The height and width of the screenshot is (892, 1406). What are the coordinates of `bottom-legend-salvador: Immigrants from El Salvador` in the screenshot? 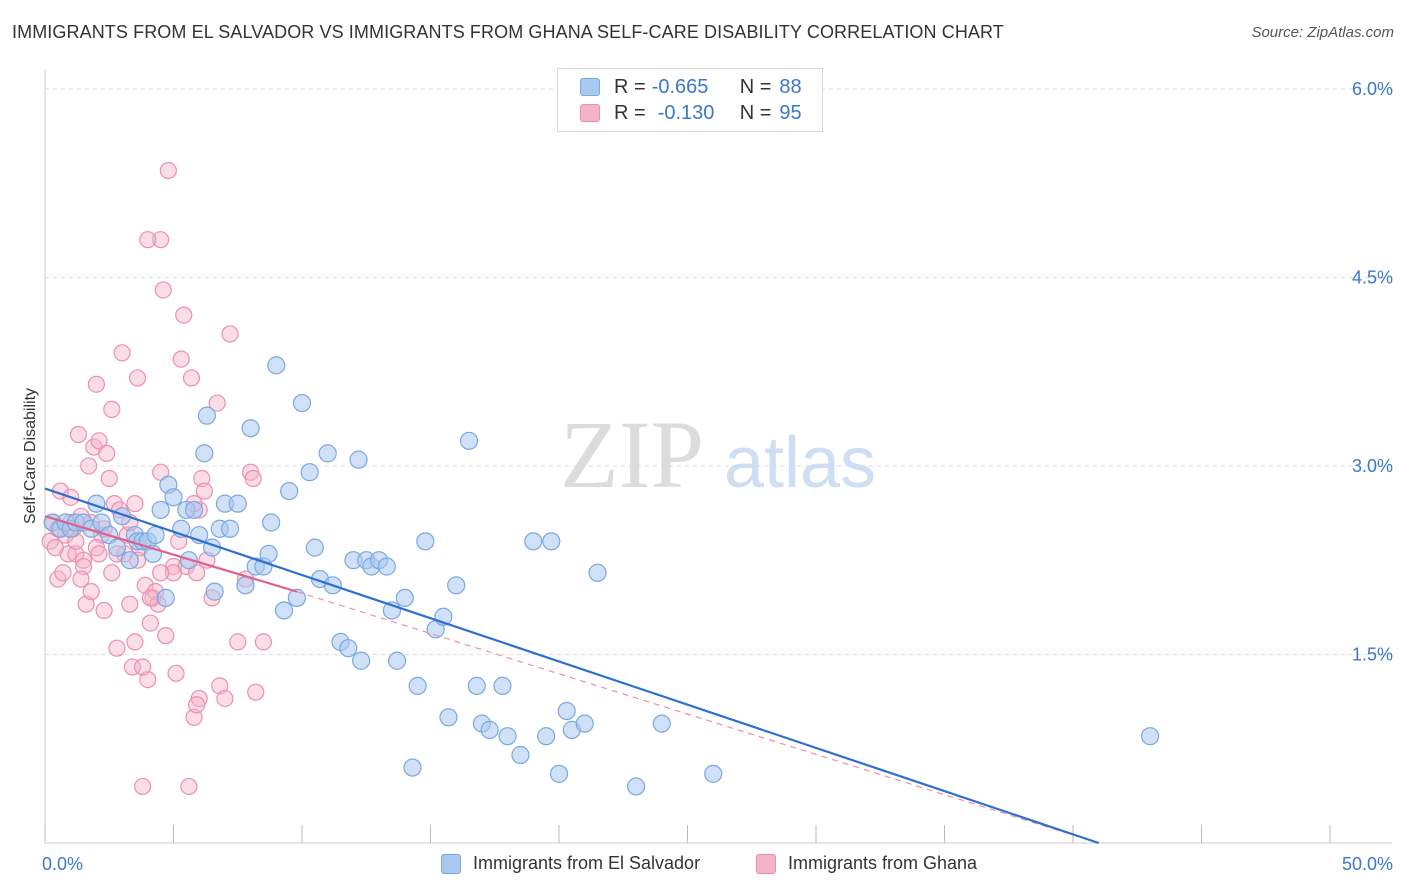 It's located at (570, 863).